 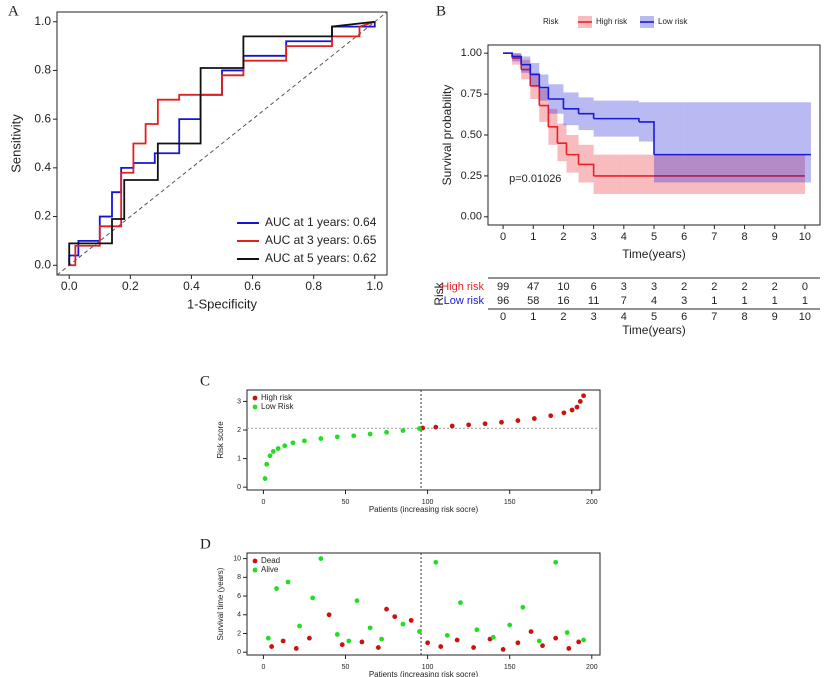 I want to click on x-tick-label: 200, so click(x=592, y=667).